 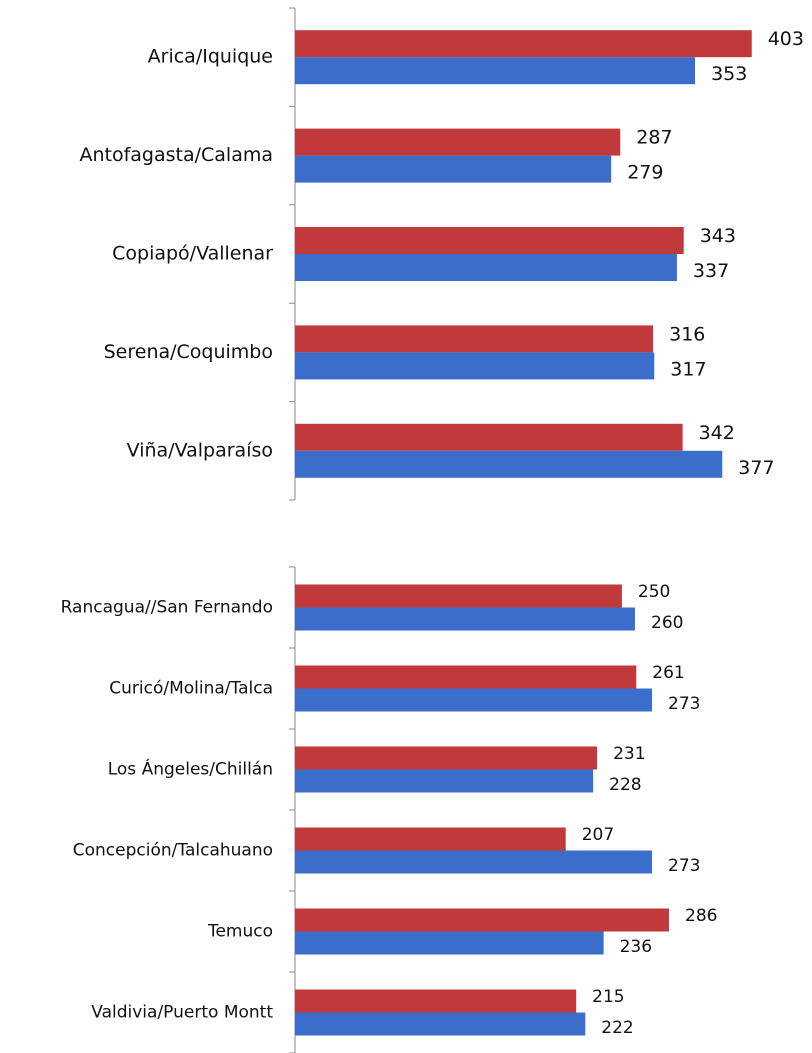 I want to click on value-label: 337, so click(x=711, y=271).